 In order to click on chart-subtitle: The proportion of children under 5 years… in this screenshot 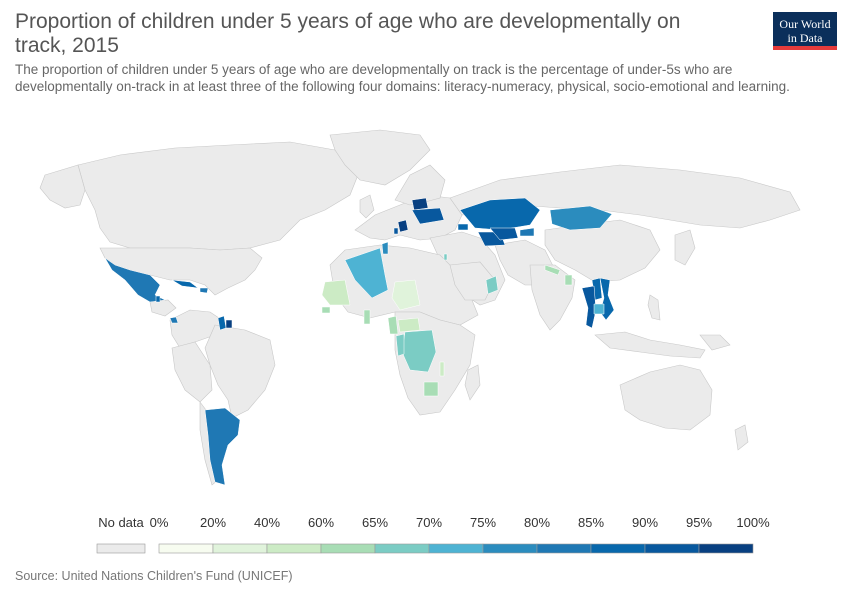, I will do `click(402, 78)`.